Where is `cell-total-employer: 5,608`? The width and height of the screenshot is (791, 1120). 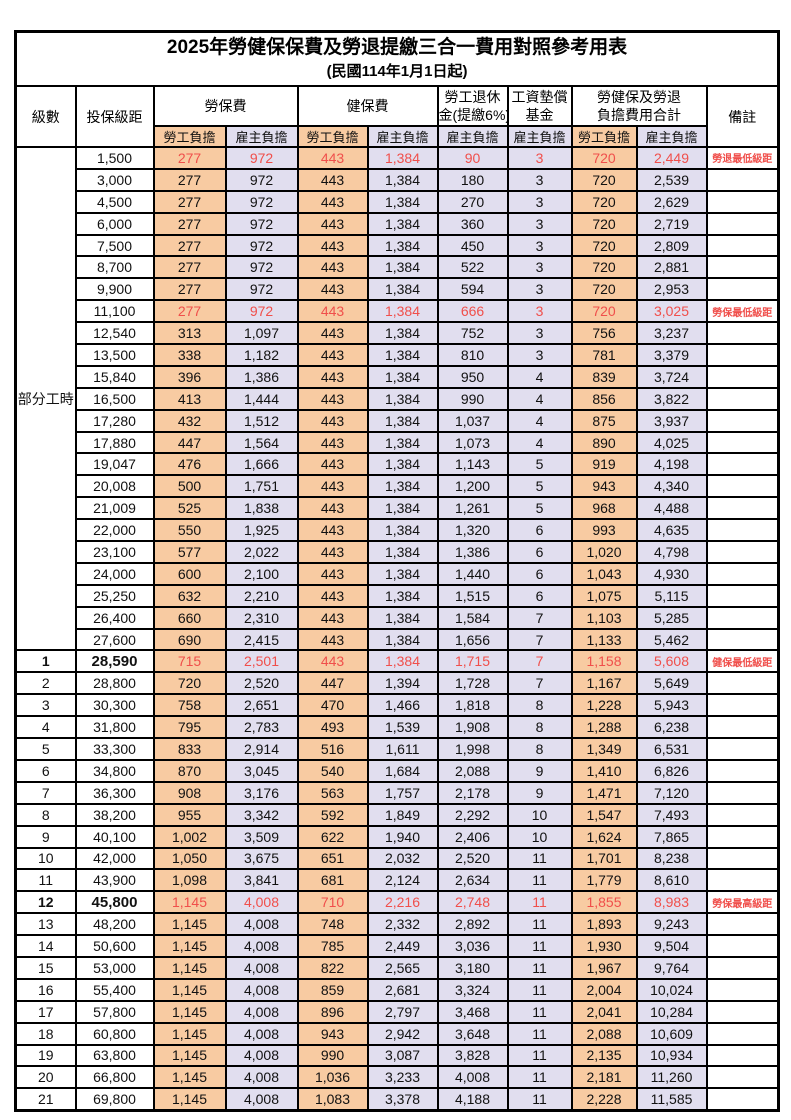
cell-total-employer: 5,608 is located at coordinates (671, 661).